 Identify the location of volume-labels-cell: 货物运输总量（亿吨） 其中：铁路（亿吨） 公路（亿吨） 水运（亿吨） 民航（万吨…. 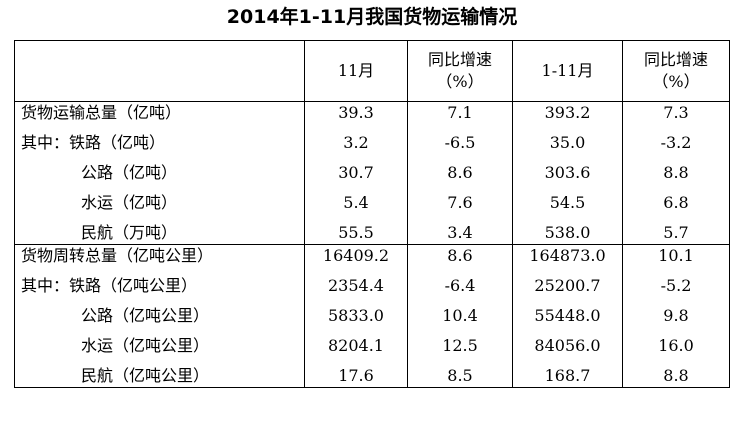
(159, 173).